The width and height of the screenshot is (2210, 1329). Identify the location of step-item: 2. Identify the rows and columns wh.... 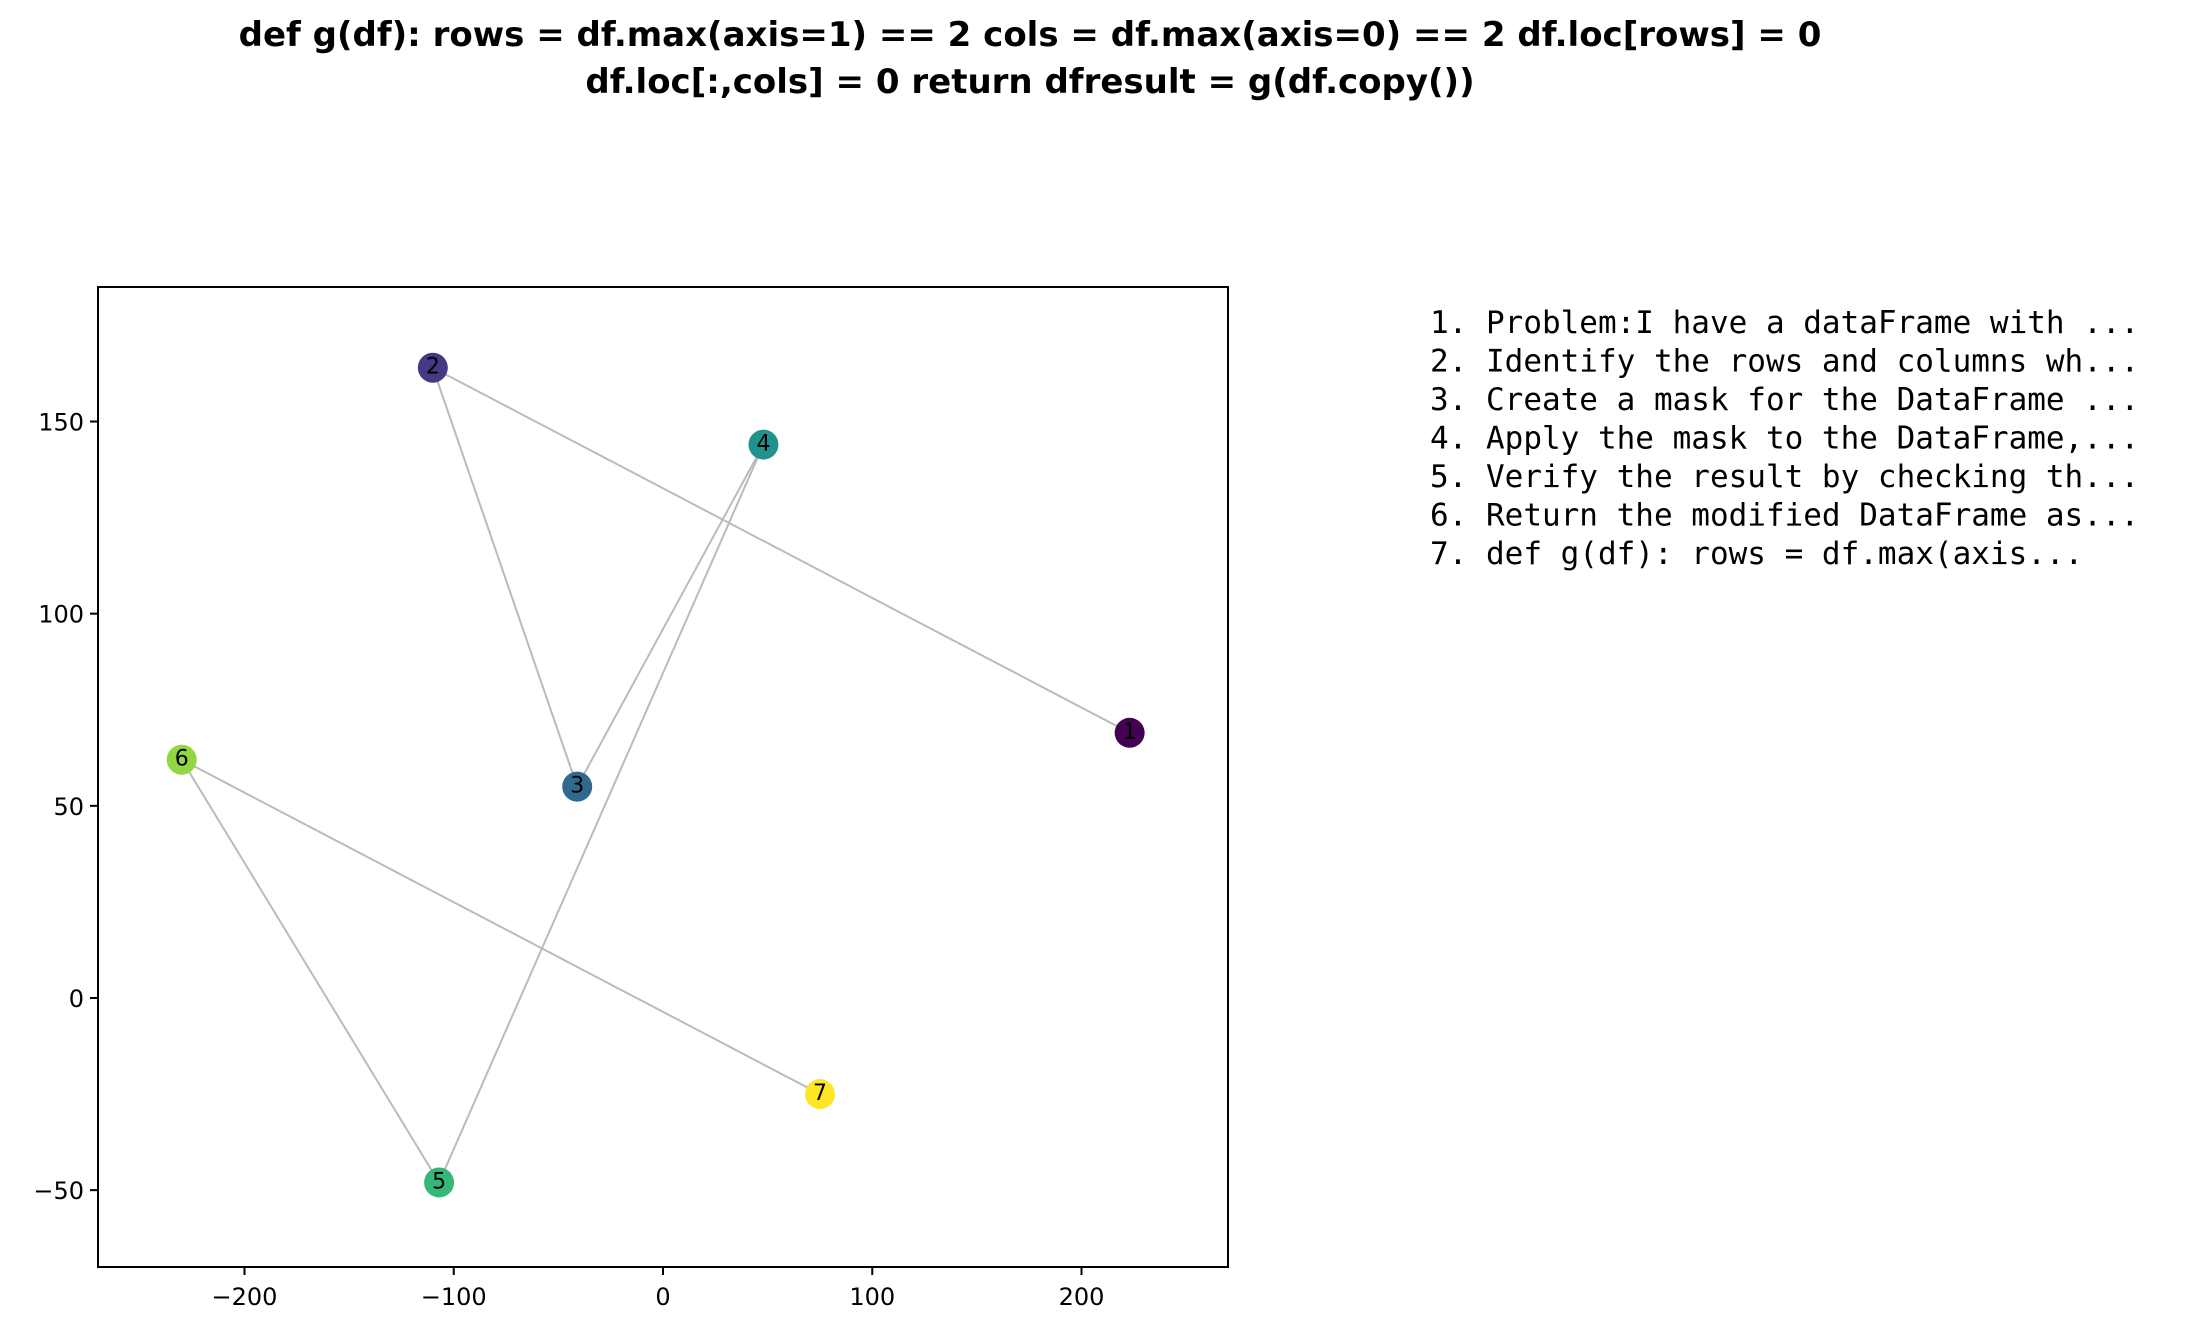
(1784, 362).